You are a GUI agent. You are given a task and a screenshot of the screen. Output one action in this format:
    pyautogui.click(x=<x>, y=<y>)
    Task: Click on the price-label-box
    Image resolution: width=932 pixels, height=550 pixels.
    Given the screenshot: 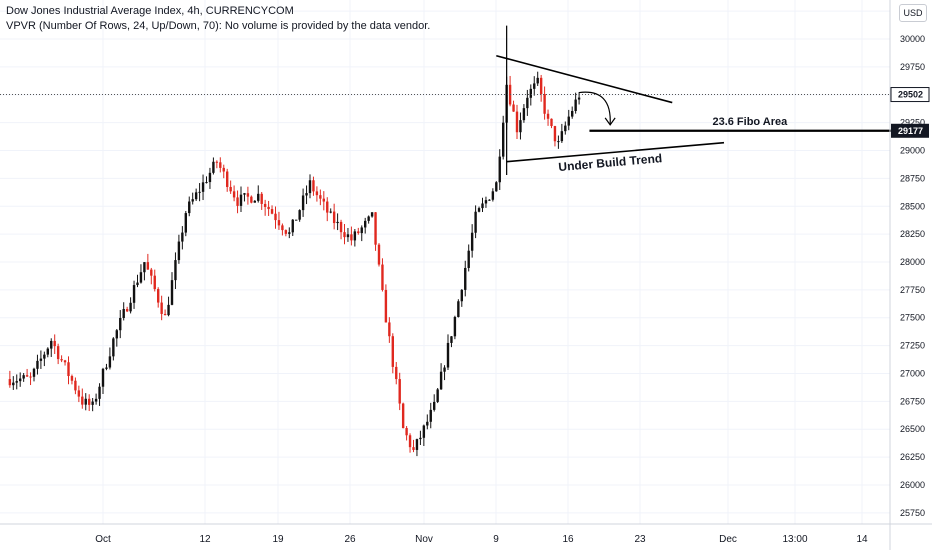 What is the action you would take?
    pyautogui.click(x=910, y=130)
    